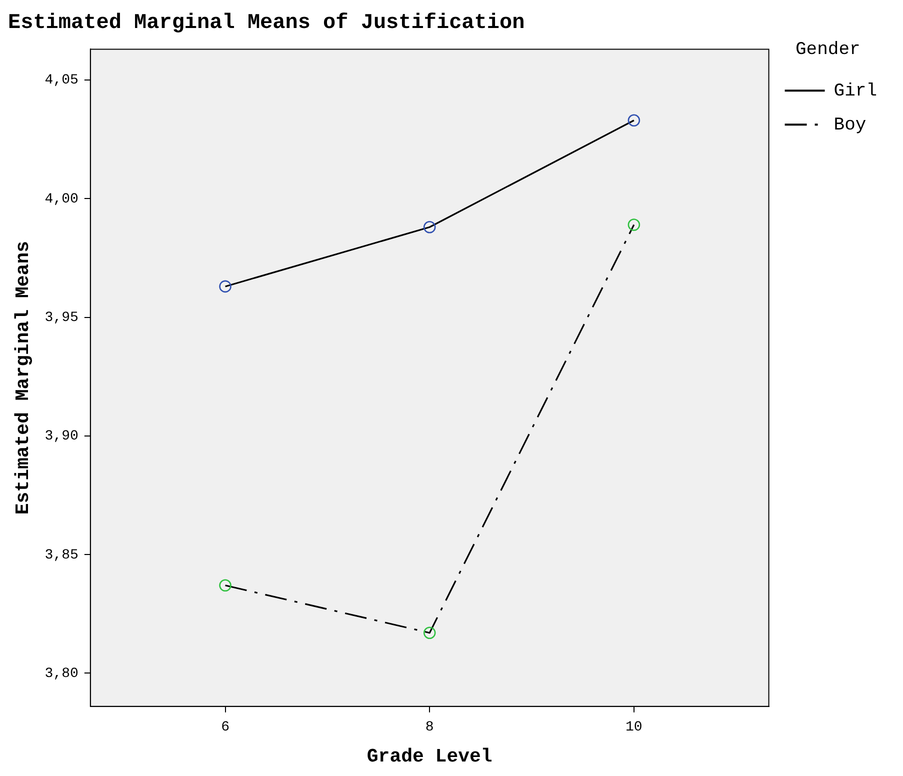  I want to click on y-tick-label: 4,05, so click(61, 80).